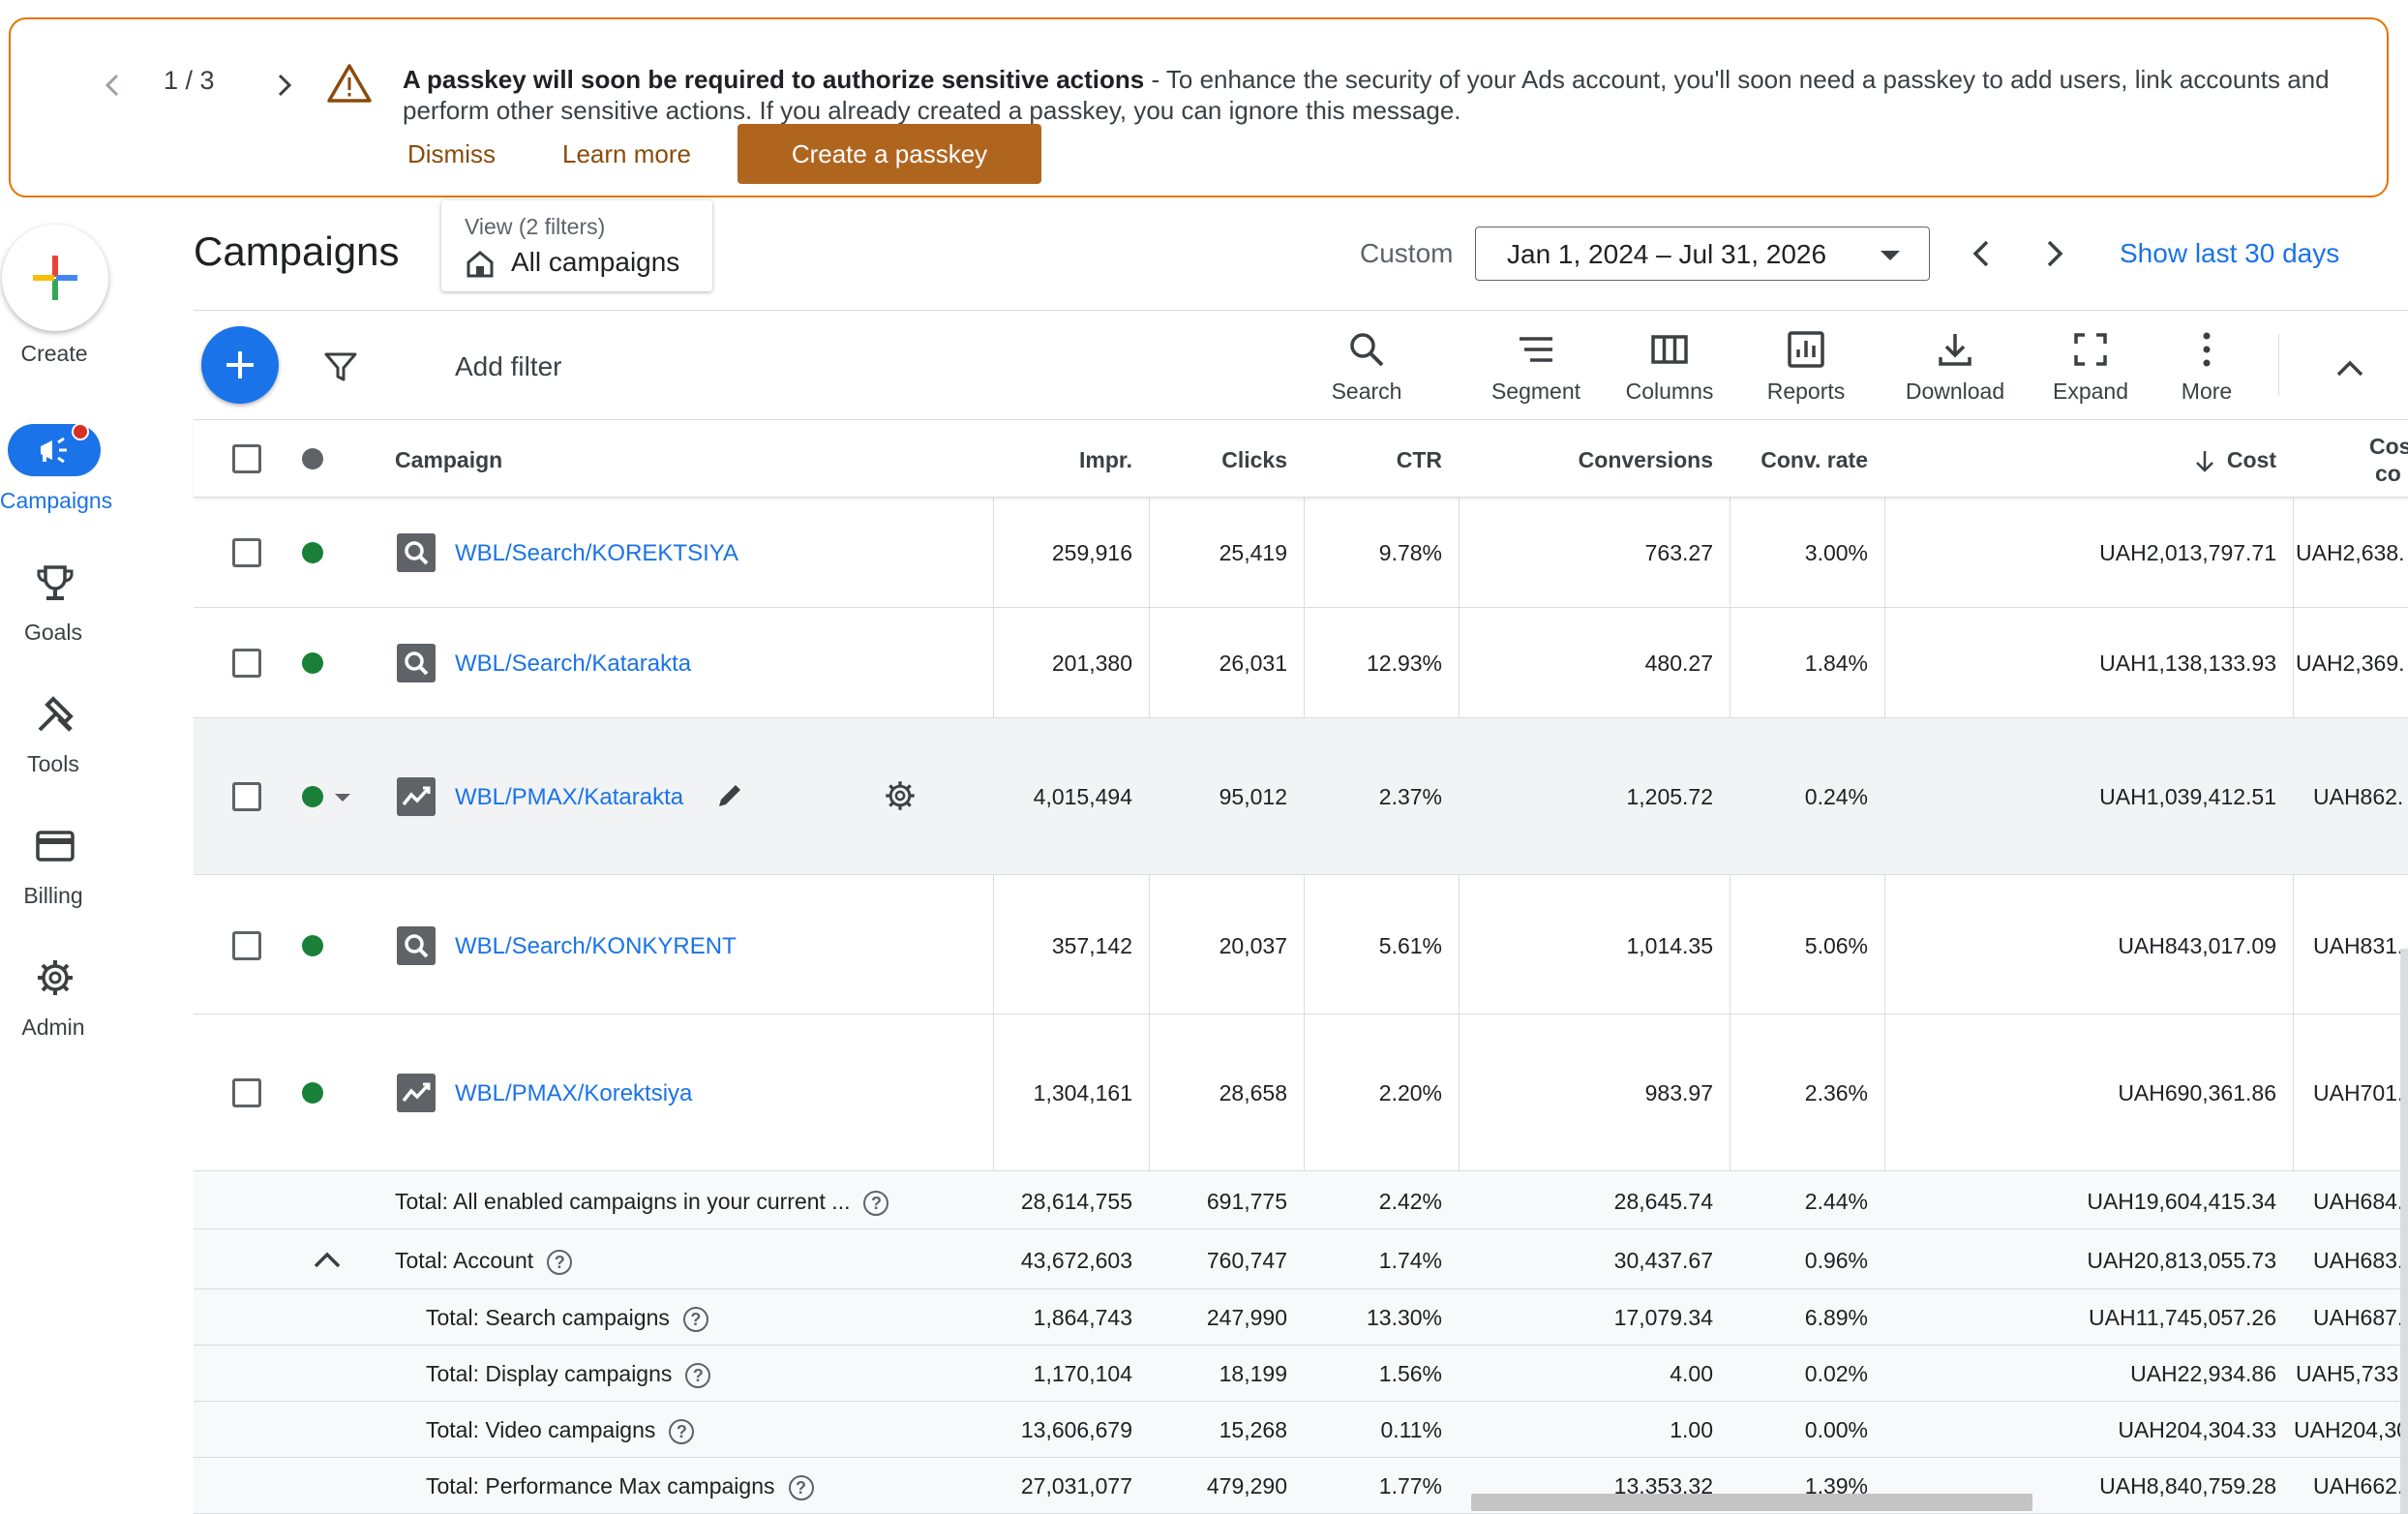 The width and height of the screenshot is (2408, 1514). What do you see at coordinates (1663, 1317) in the screenshot?
I see `conversions-cell: 17,079.34` at bounding box center [1663, 1317].